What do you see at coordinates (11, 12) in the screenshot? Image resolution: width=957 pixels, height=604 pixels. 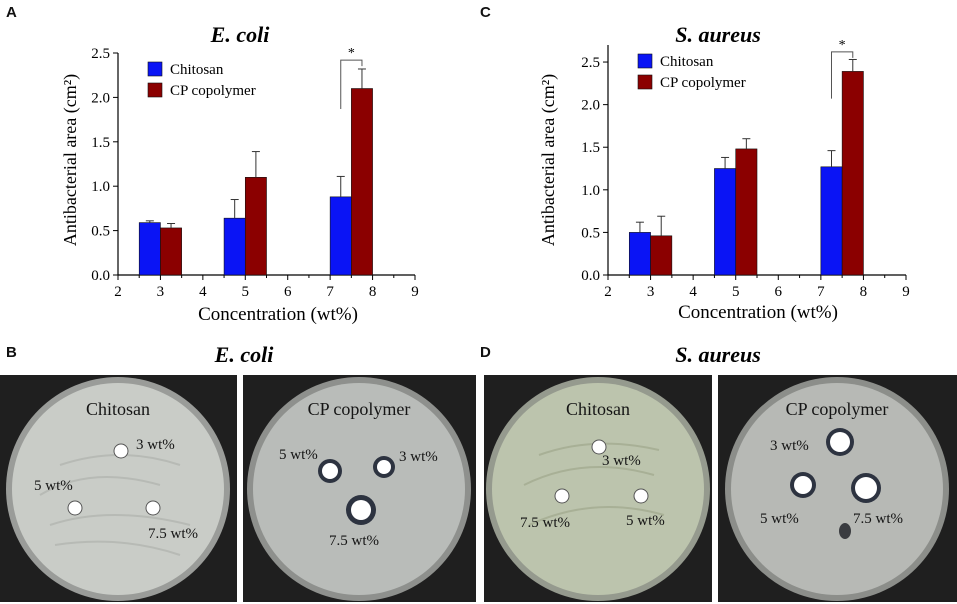 I see `panel-letter-a: A` at bounding box center [11, 12].